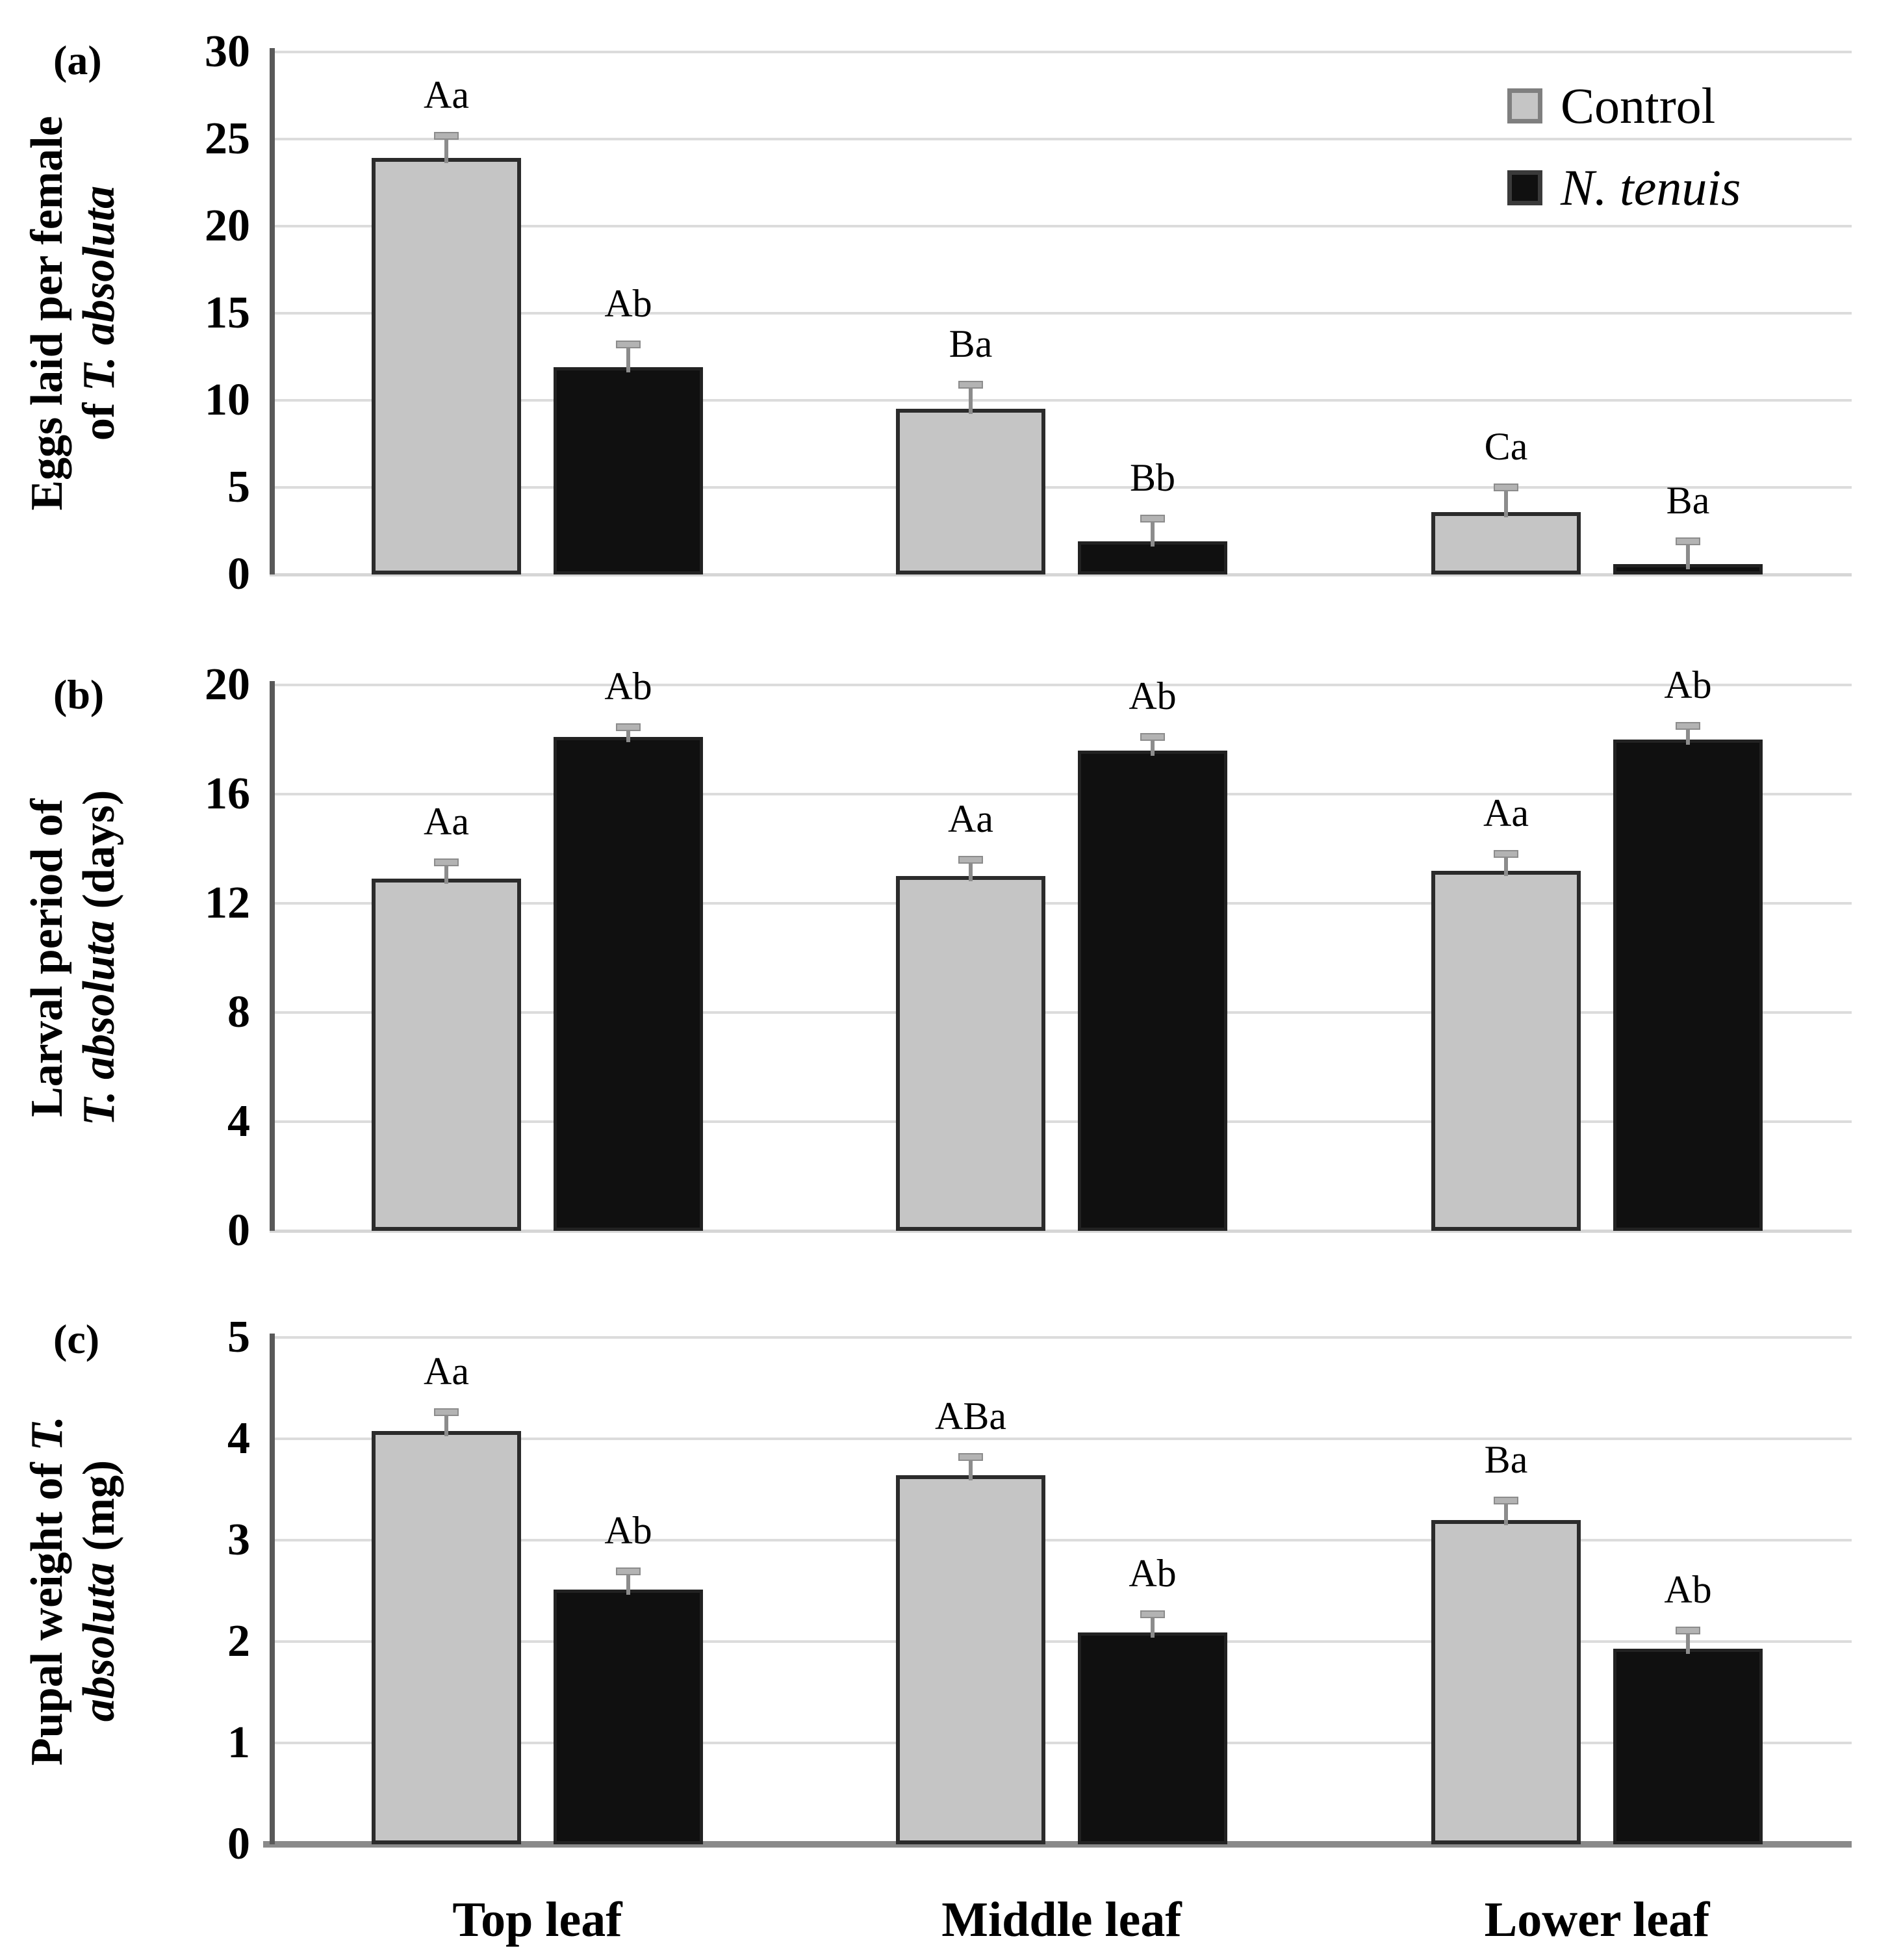 This screenshot has width=1877, height=1960. Describe the element at coordinates (99, 1023) in the screenshot. I see `y-axis-title-text: T. absoluta` at that location.